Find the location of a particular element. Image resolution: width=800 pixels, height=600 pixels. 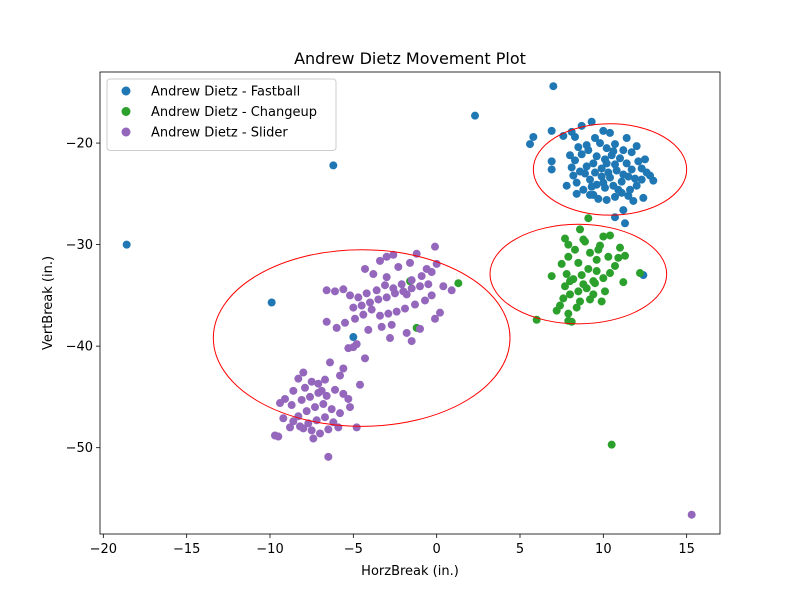

legend-label: Andrew Dietz - Slider is located at coordinates (219, 133).